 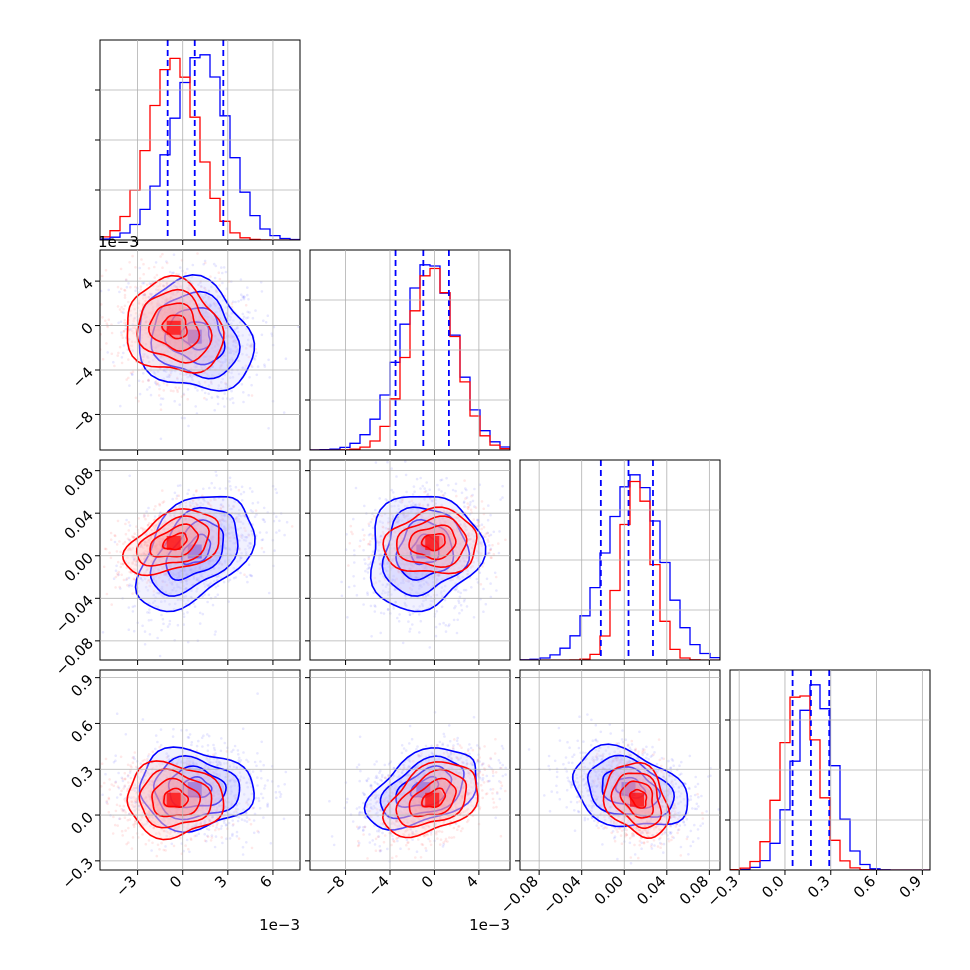 What do you see at coordinates (79, 567) in the screenshot?
I see `y-tick-label: 0.00` at bounding box center [79, 567].